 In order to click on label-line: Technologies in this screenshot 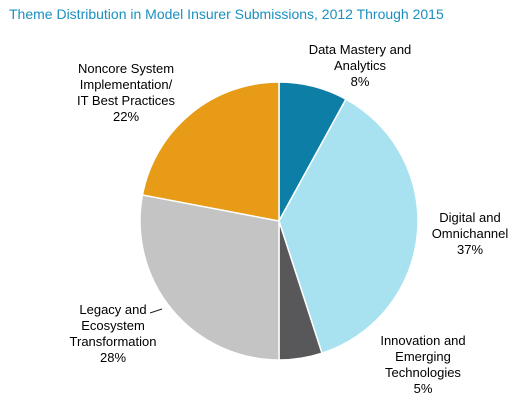, I will do `click(423, 372)`.